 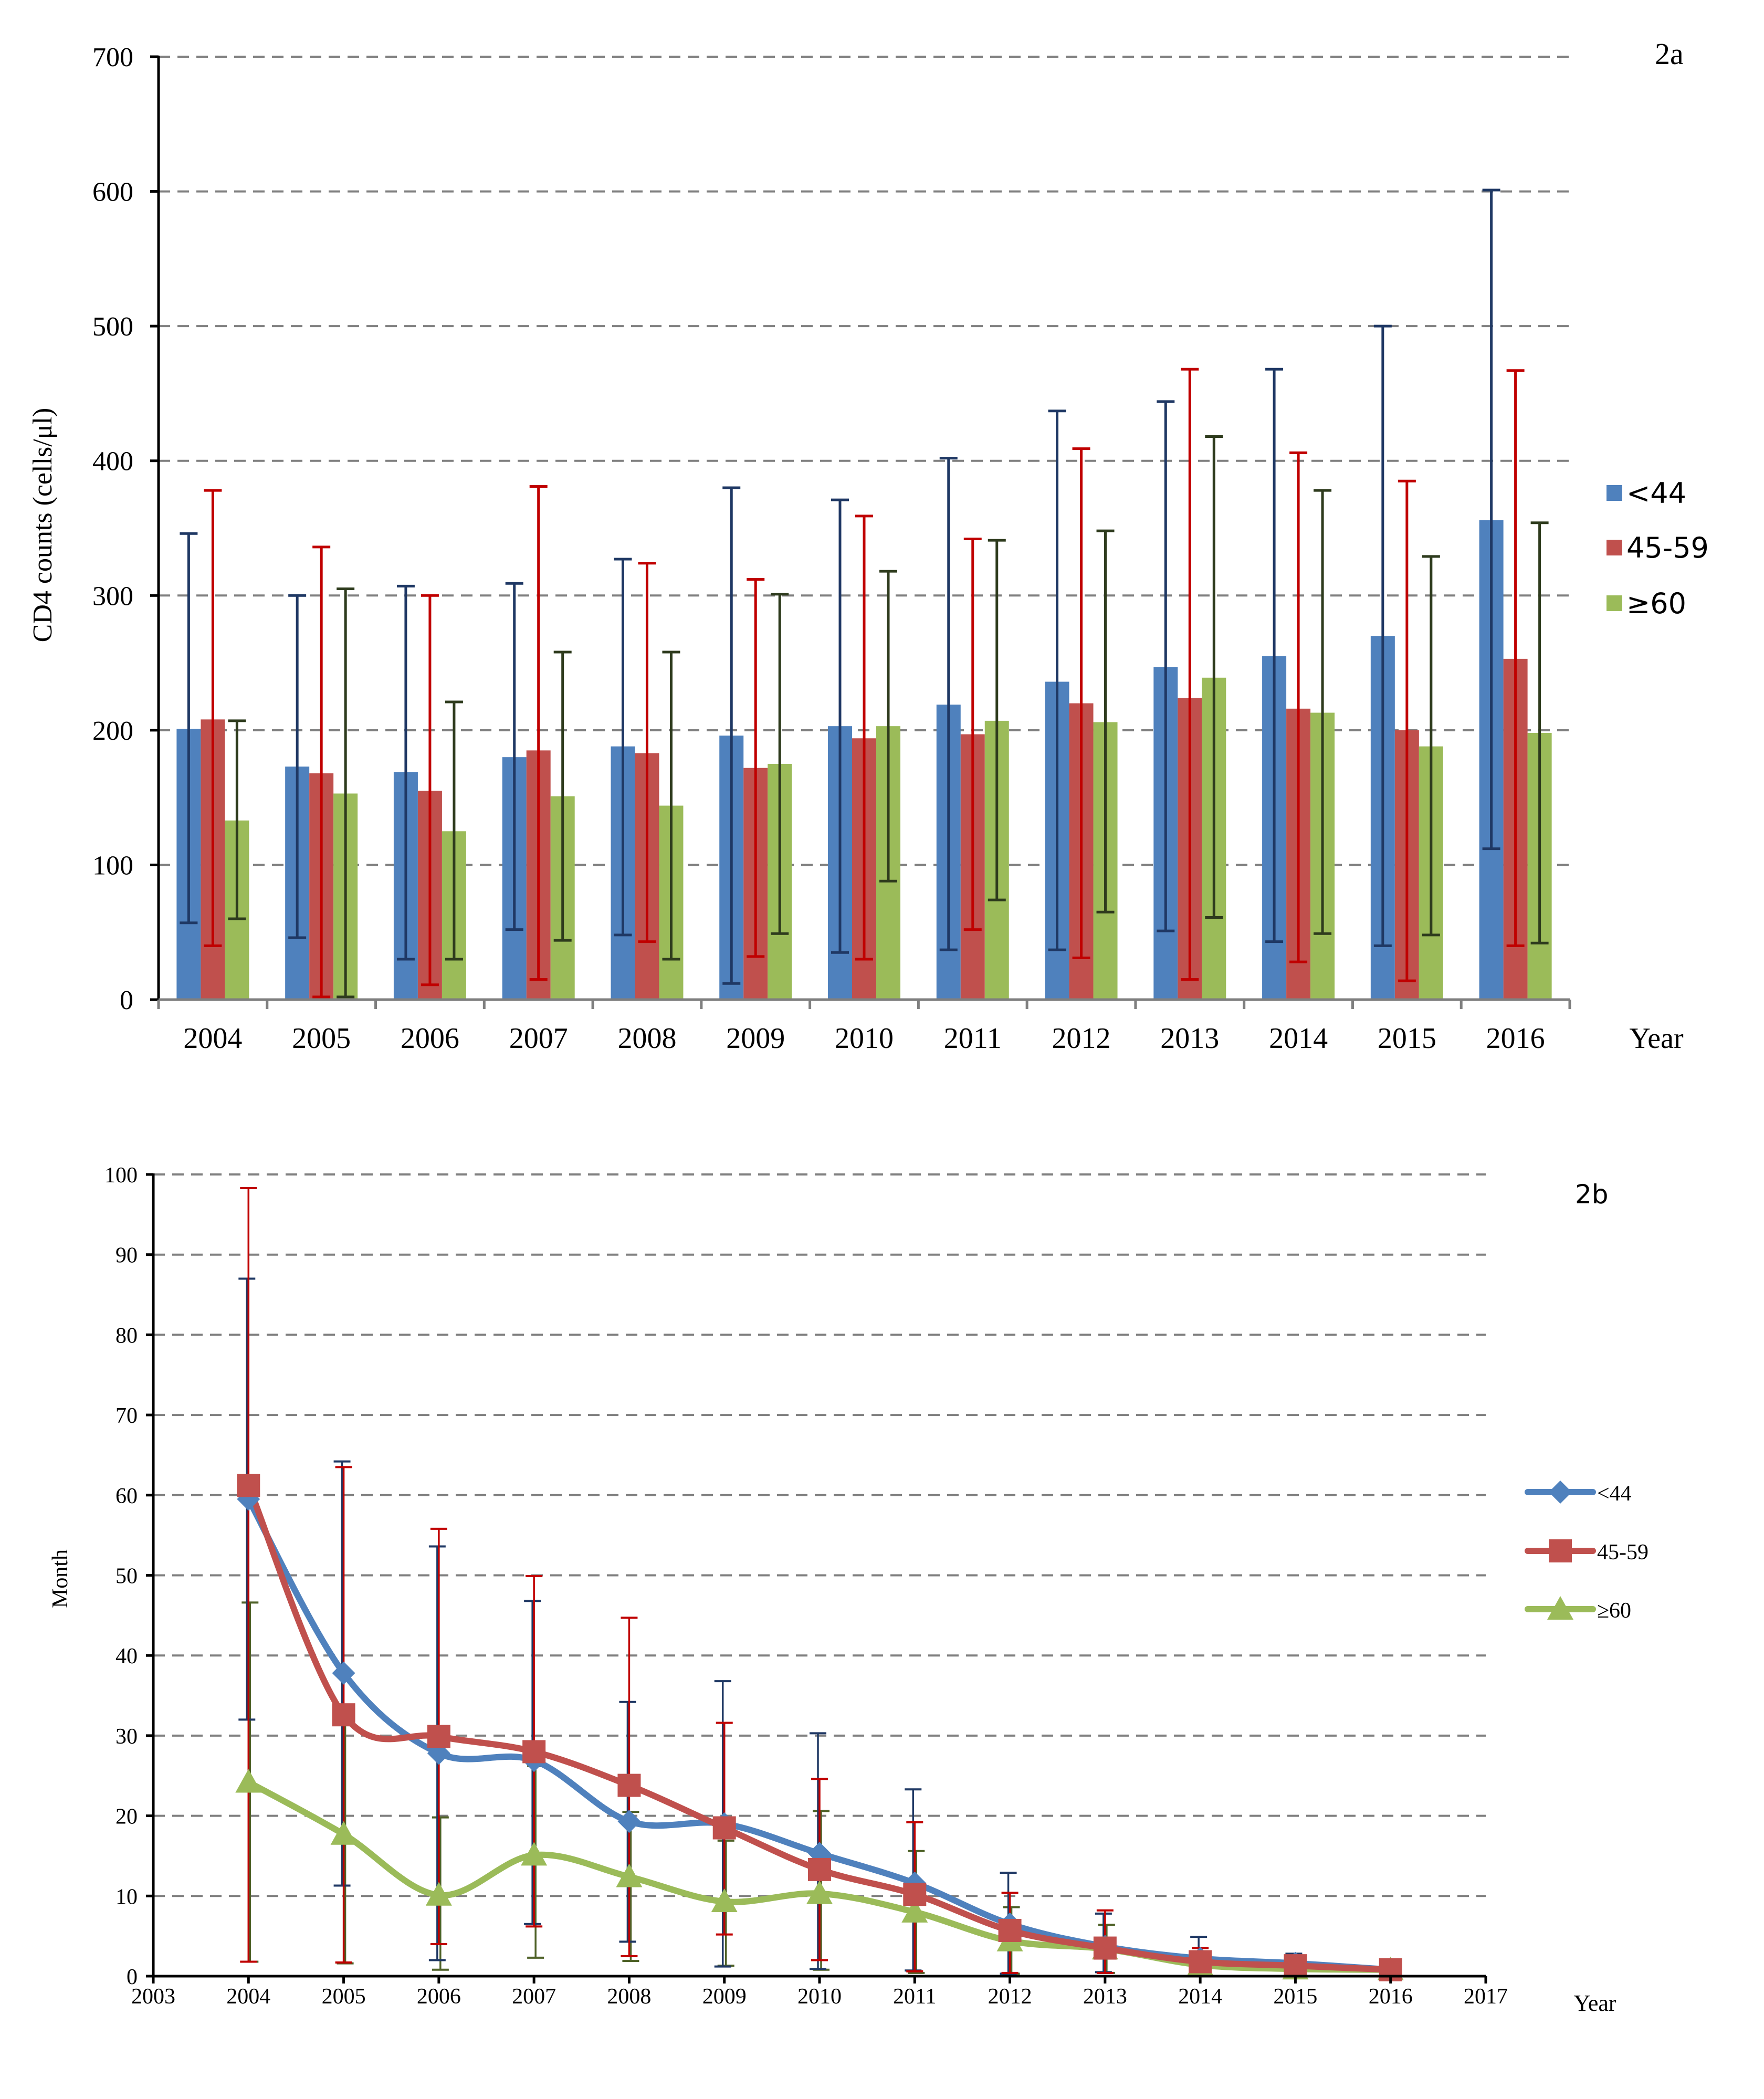 What do you see at coordinates (127, 1577) in the screenshot?
I see `chart-2b-y-tick-label: 50` at bounding box center [127, 1577].